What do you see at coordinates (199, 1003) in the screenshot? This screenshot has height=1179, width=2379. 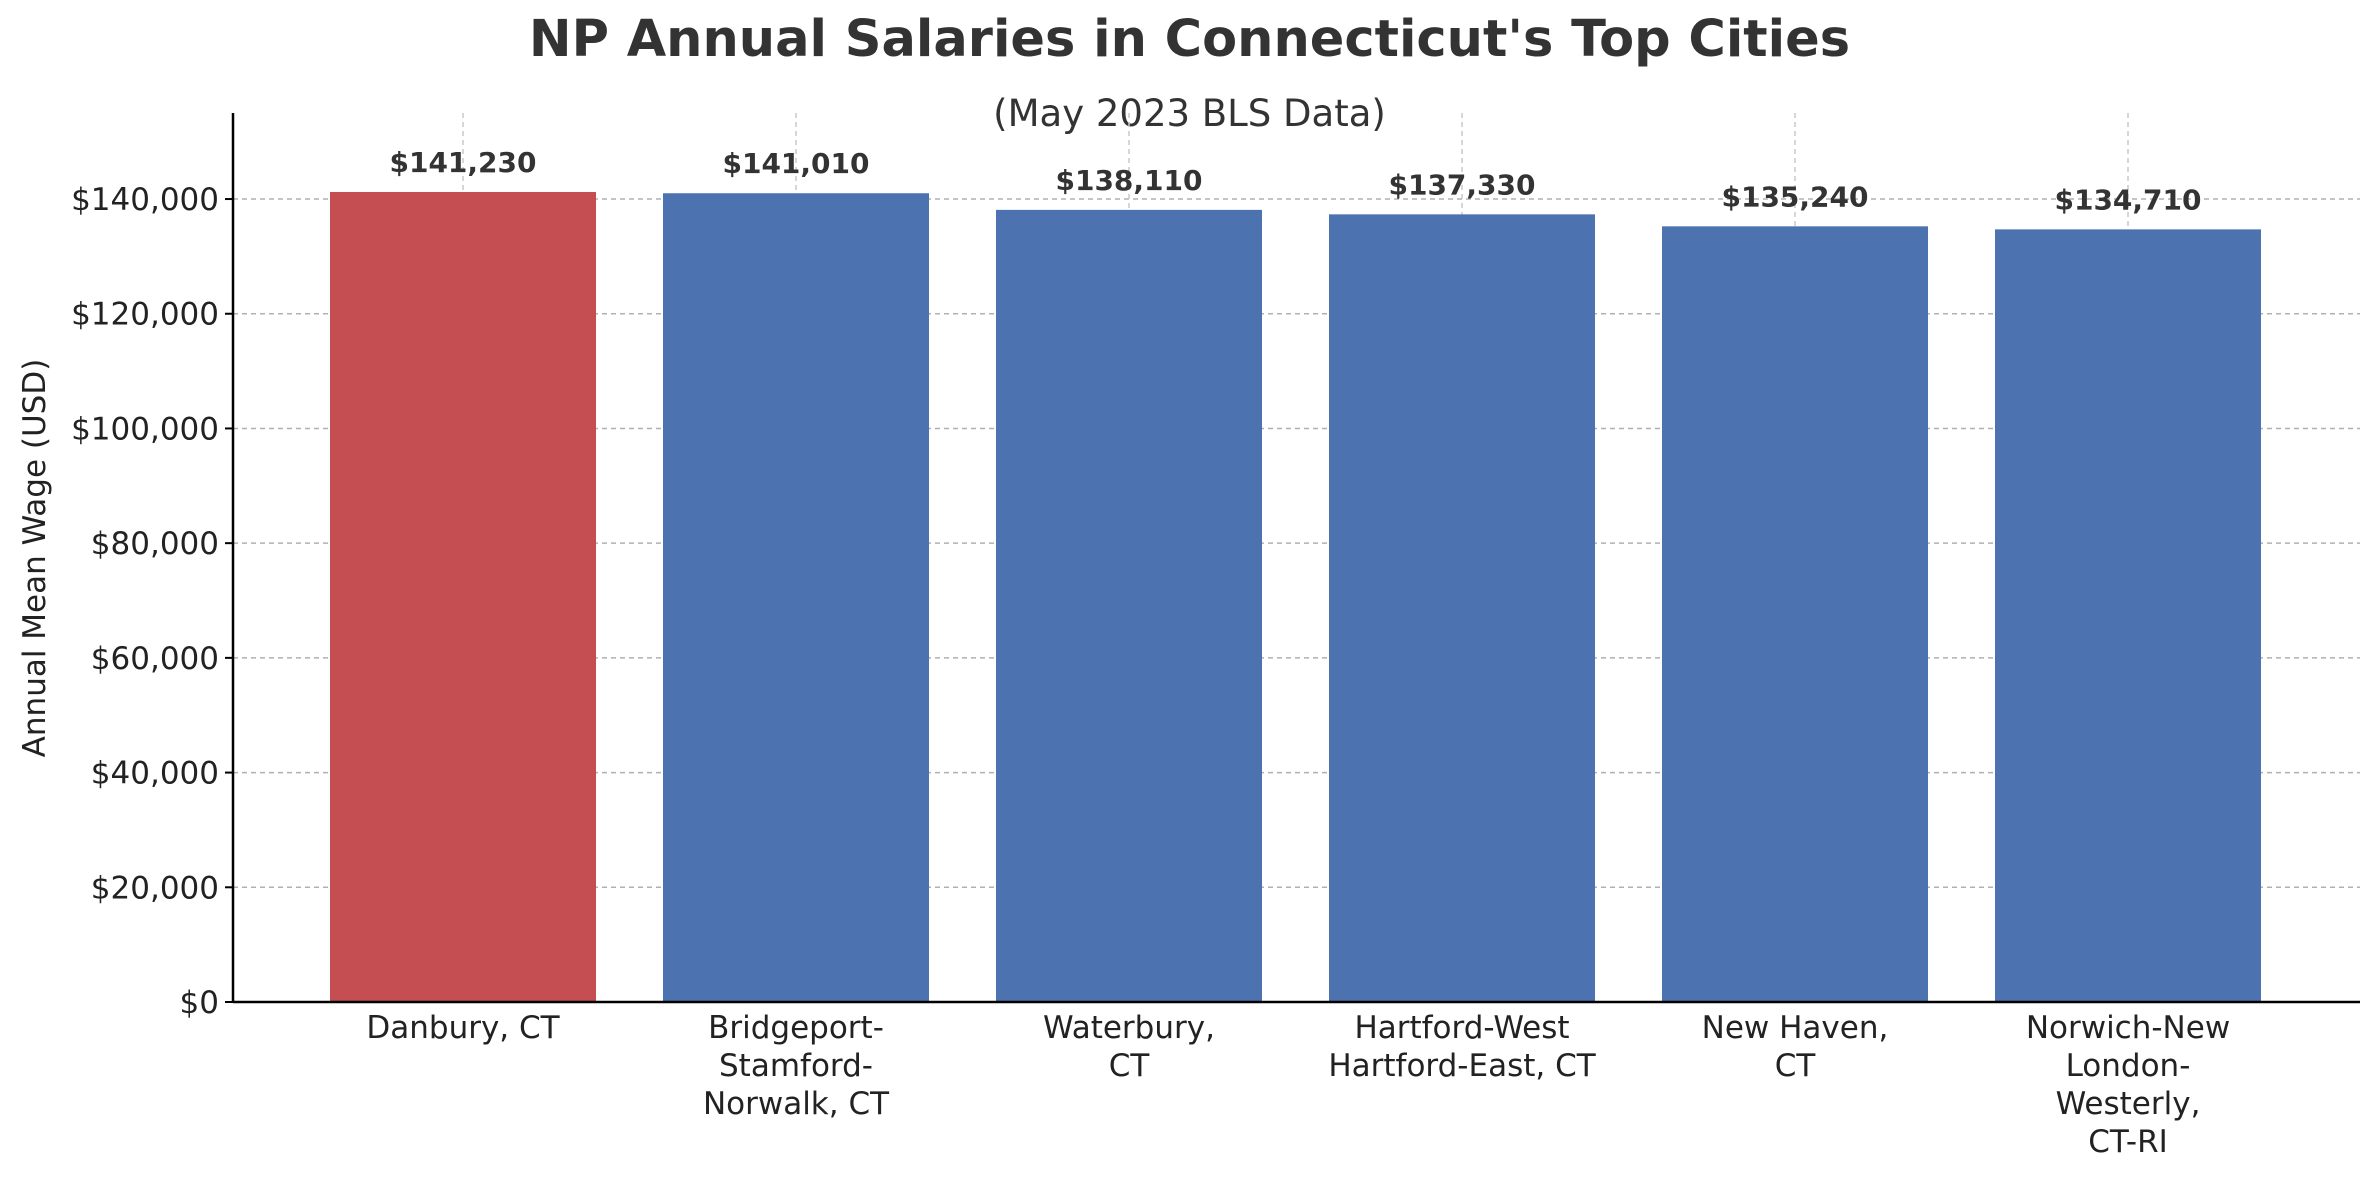 I see `y-tick-label: $0` at bounding box center [199, 1003].